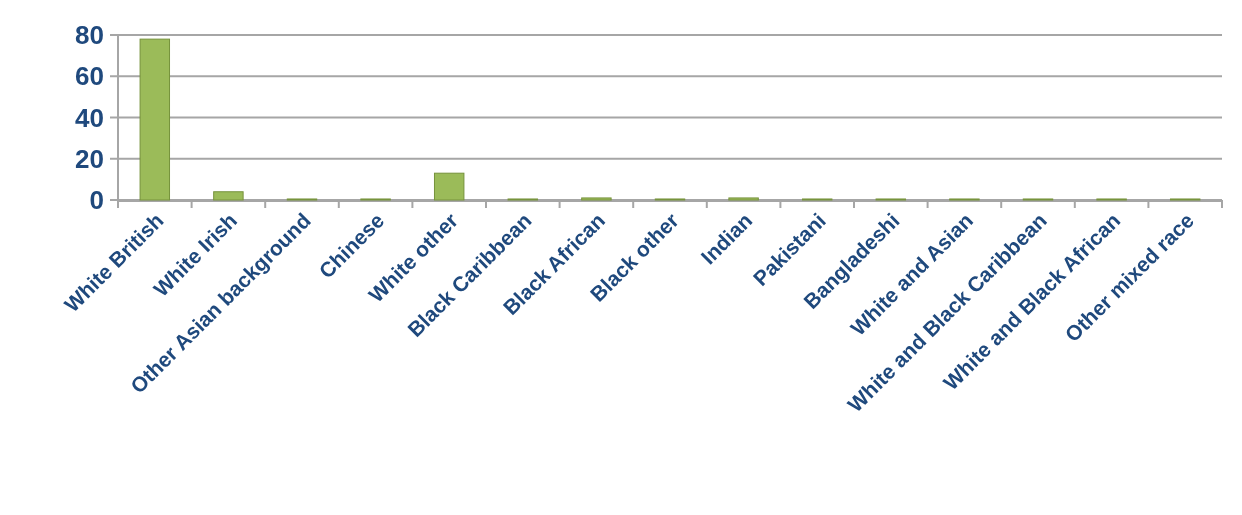  I want to click on y-tick-label: 20, so click(89, 158).